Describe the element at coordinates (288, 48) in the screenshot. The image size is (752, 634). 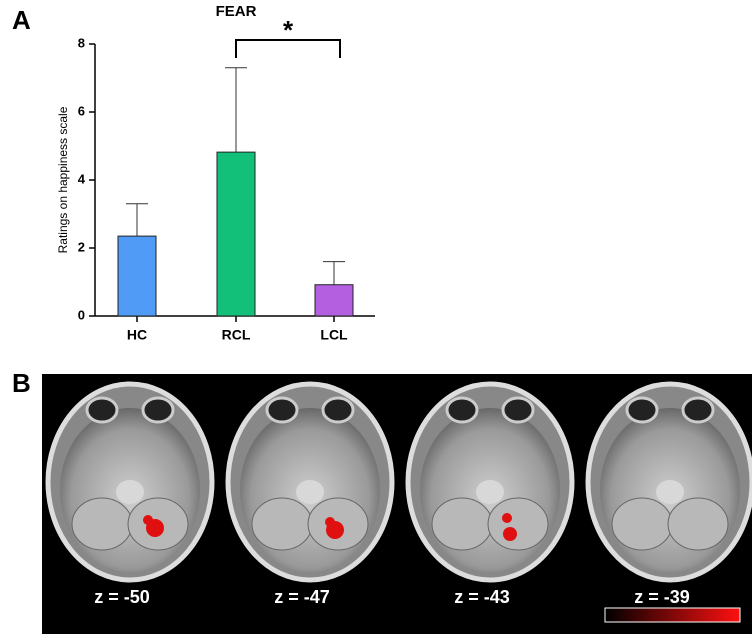
I see `significance-bracket` at that location.